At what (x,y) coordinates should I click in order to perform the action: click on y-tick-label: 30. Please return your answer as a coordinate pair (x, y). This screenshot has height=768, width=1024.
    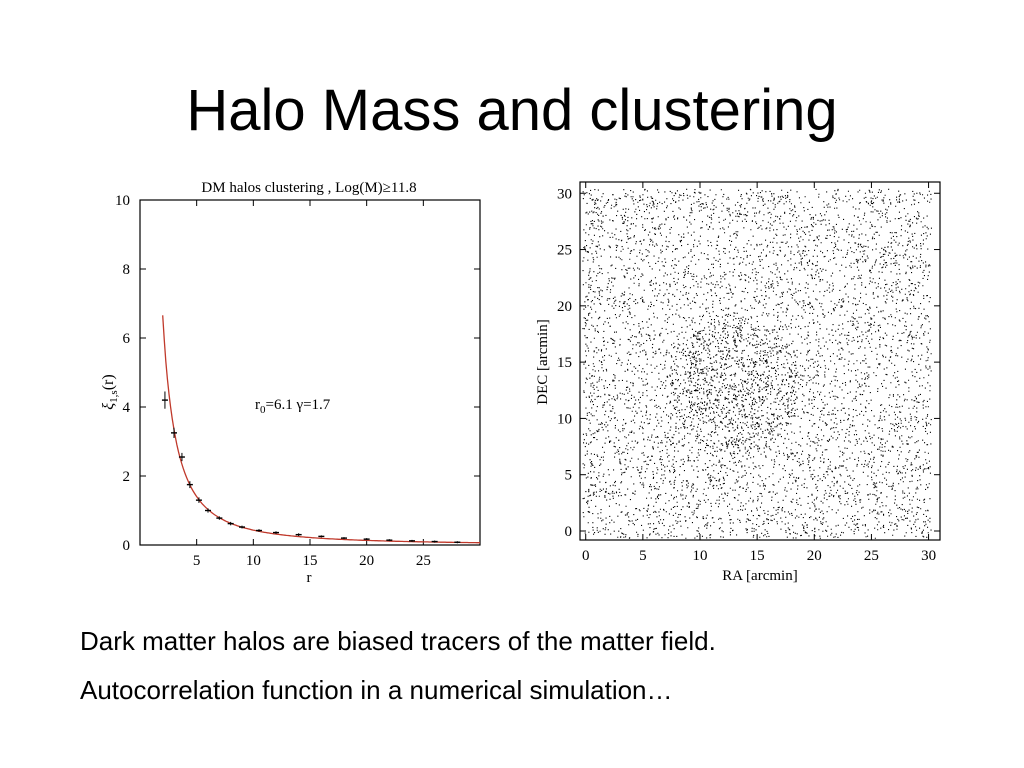
    Looking at the image, I should click on (564, 194).